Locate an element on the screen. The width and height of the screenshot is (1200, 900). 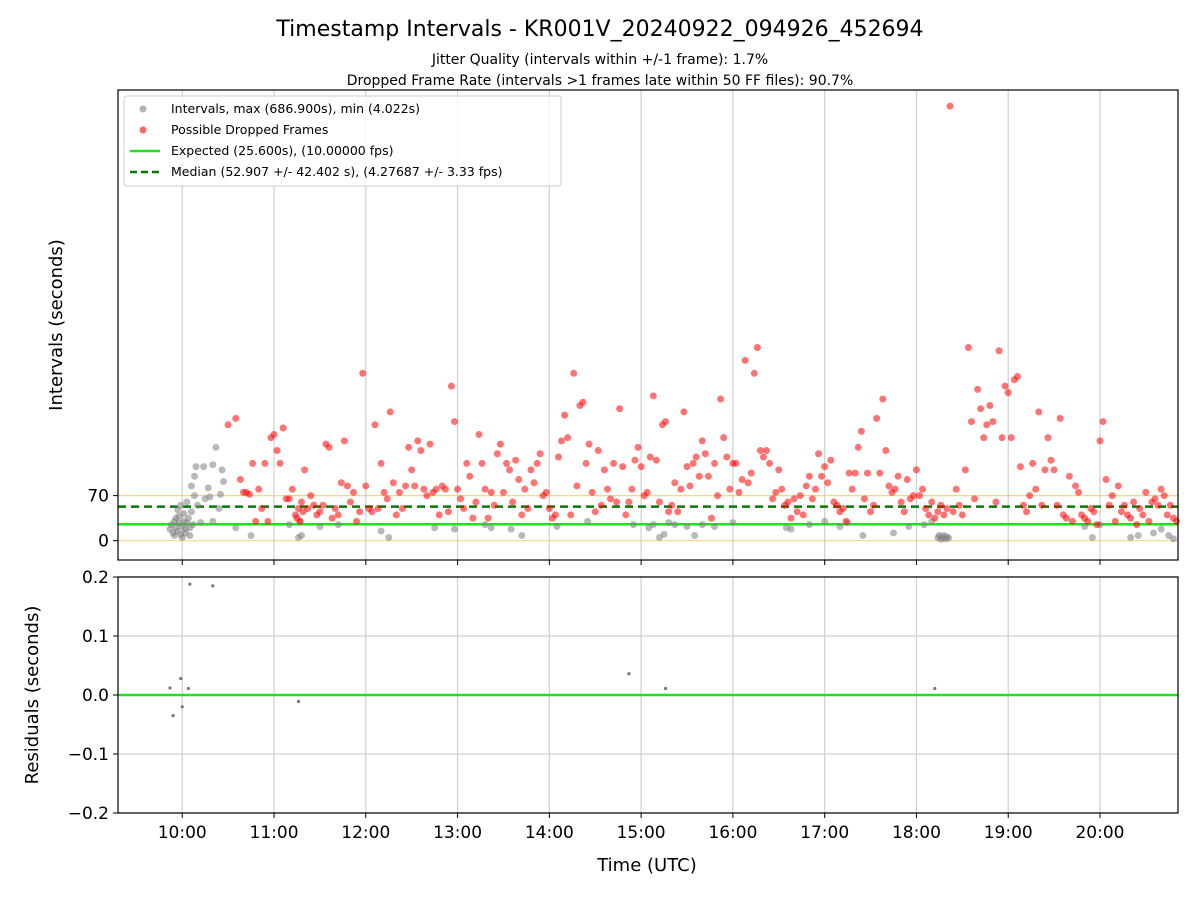
x-tick-label: 19:00 is located at coordinates (1008, 833).